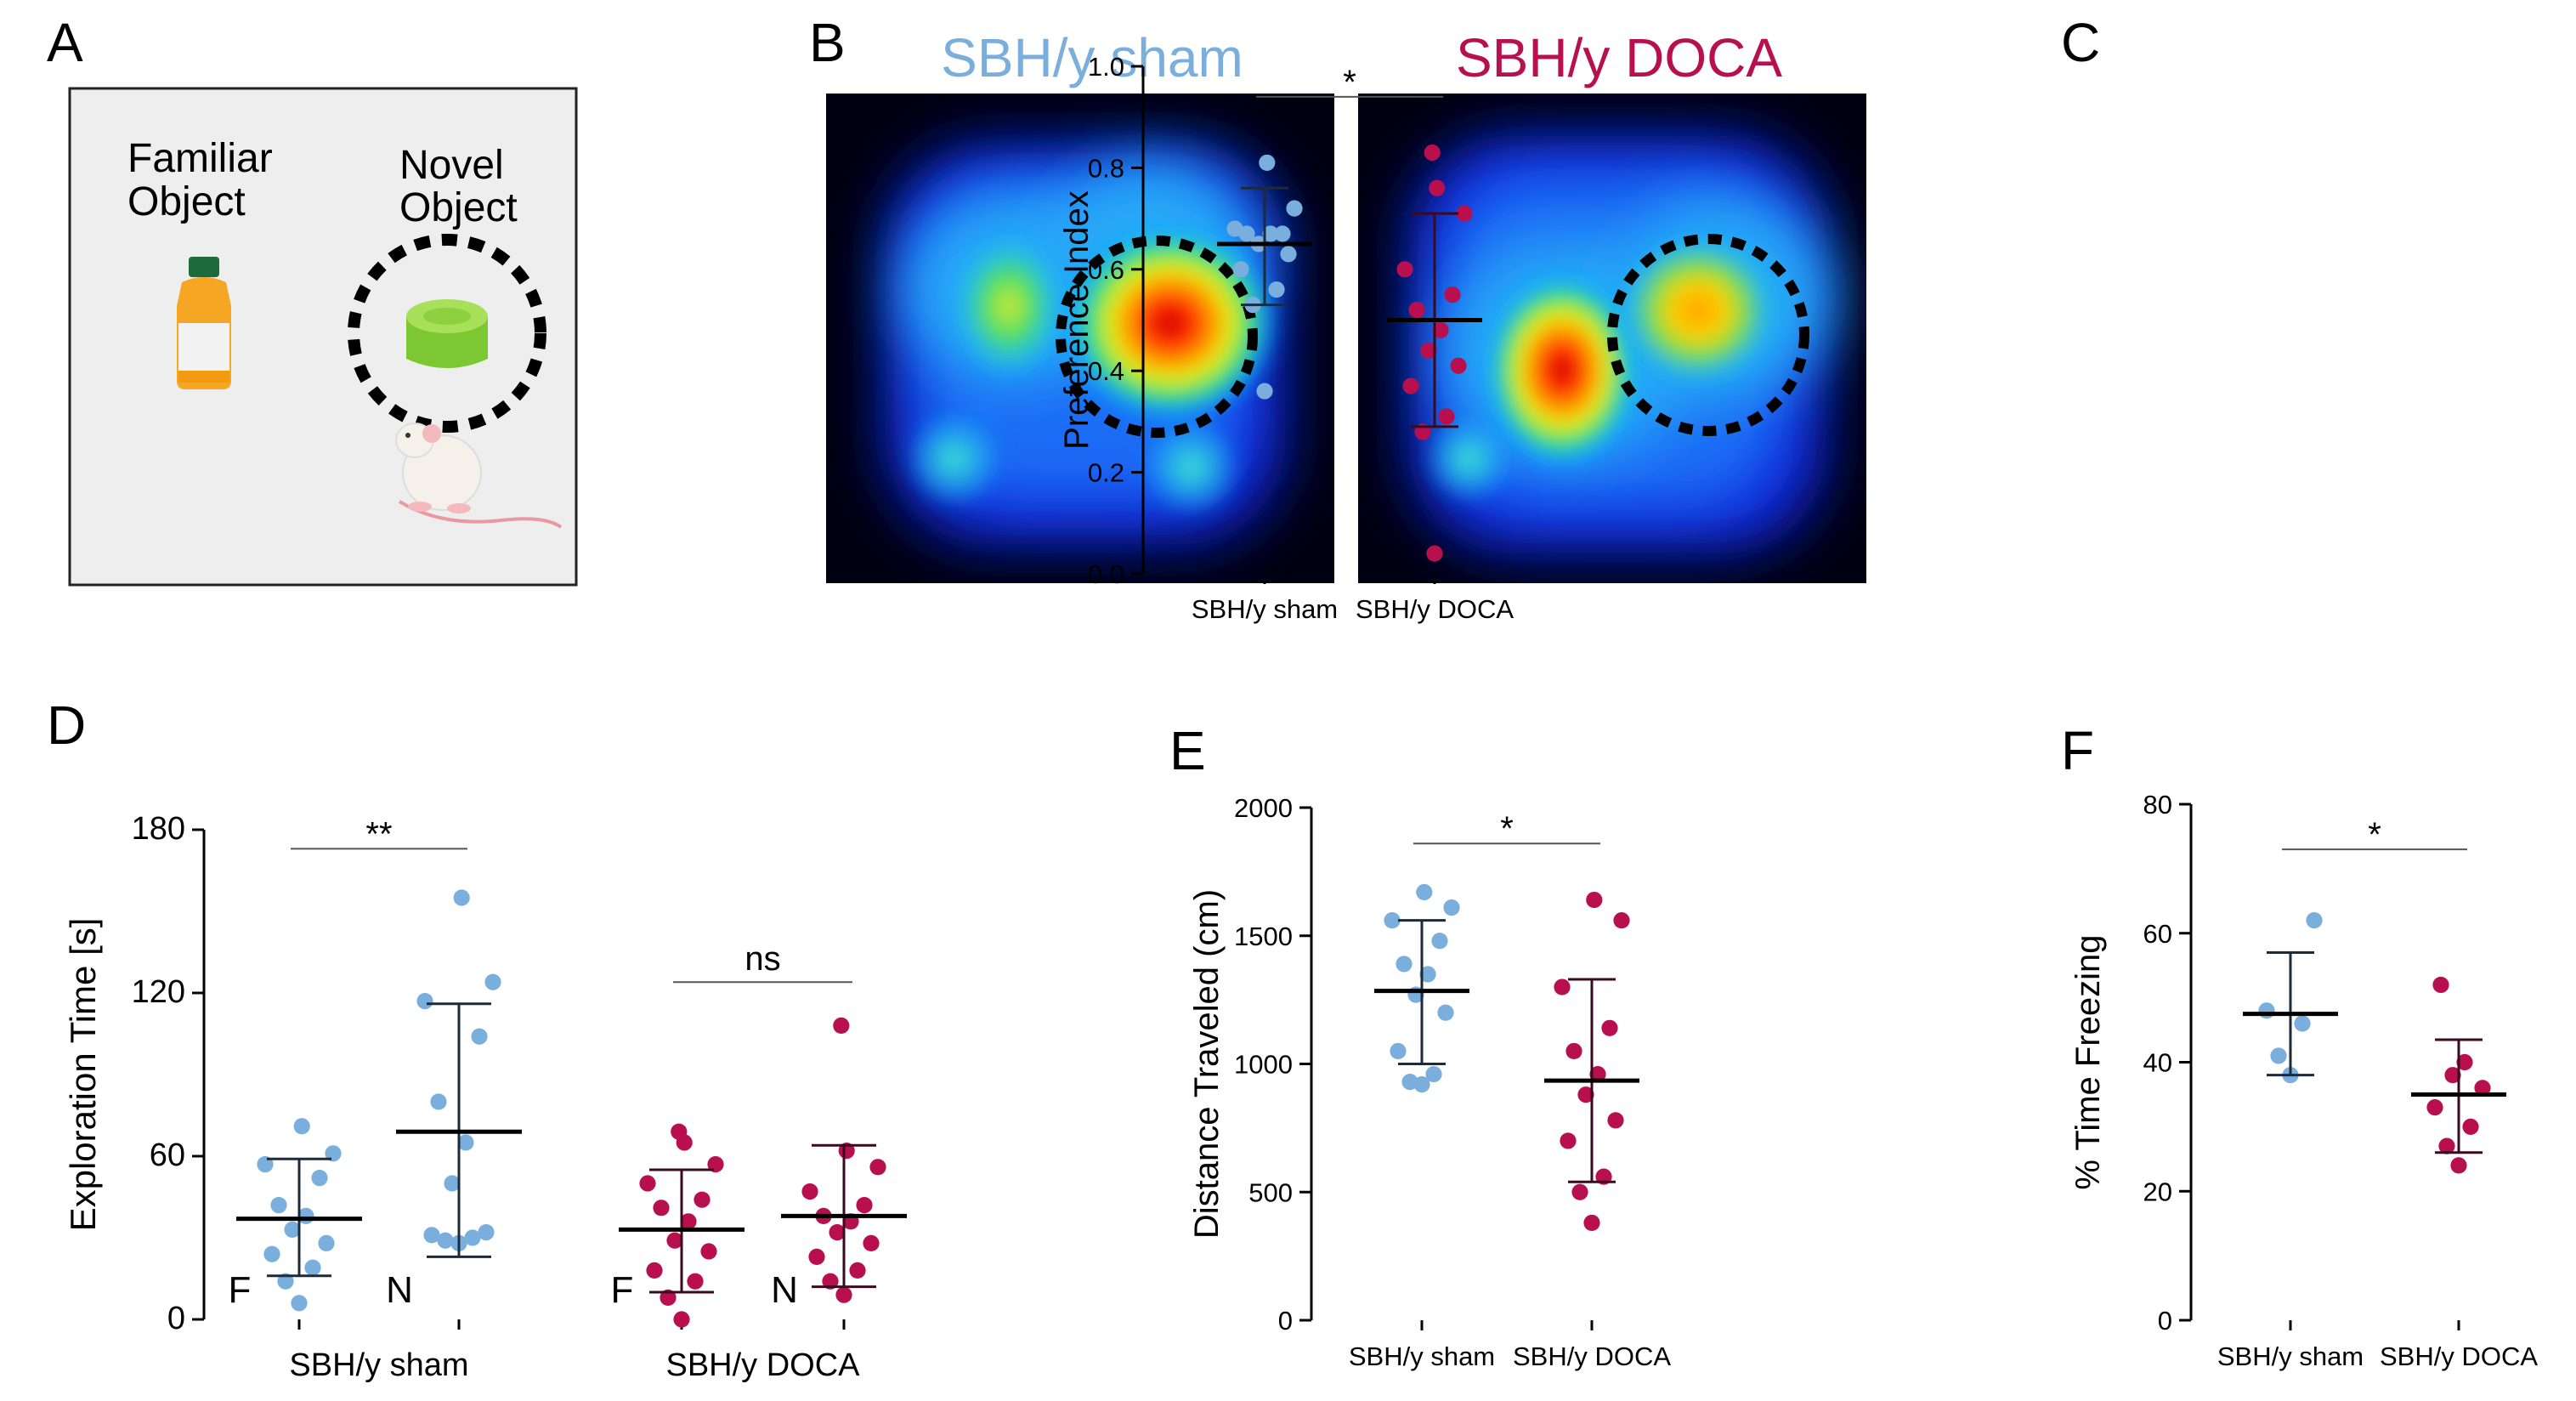  Describe the element at coordinates (158, 992) in the screenshot. I see `y-tick-label: 120` at that location.